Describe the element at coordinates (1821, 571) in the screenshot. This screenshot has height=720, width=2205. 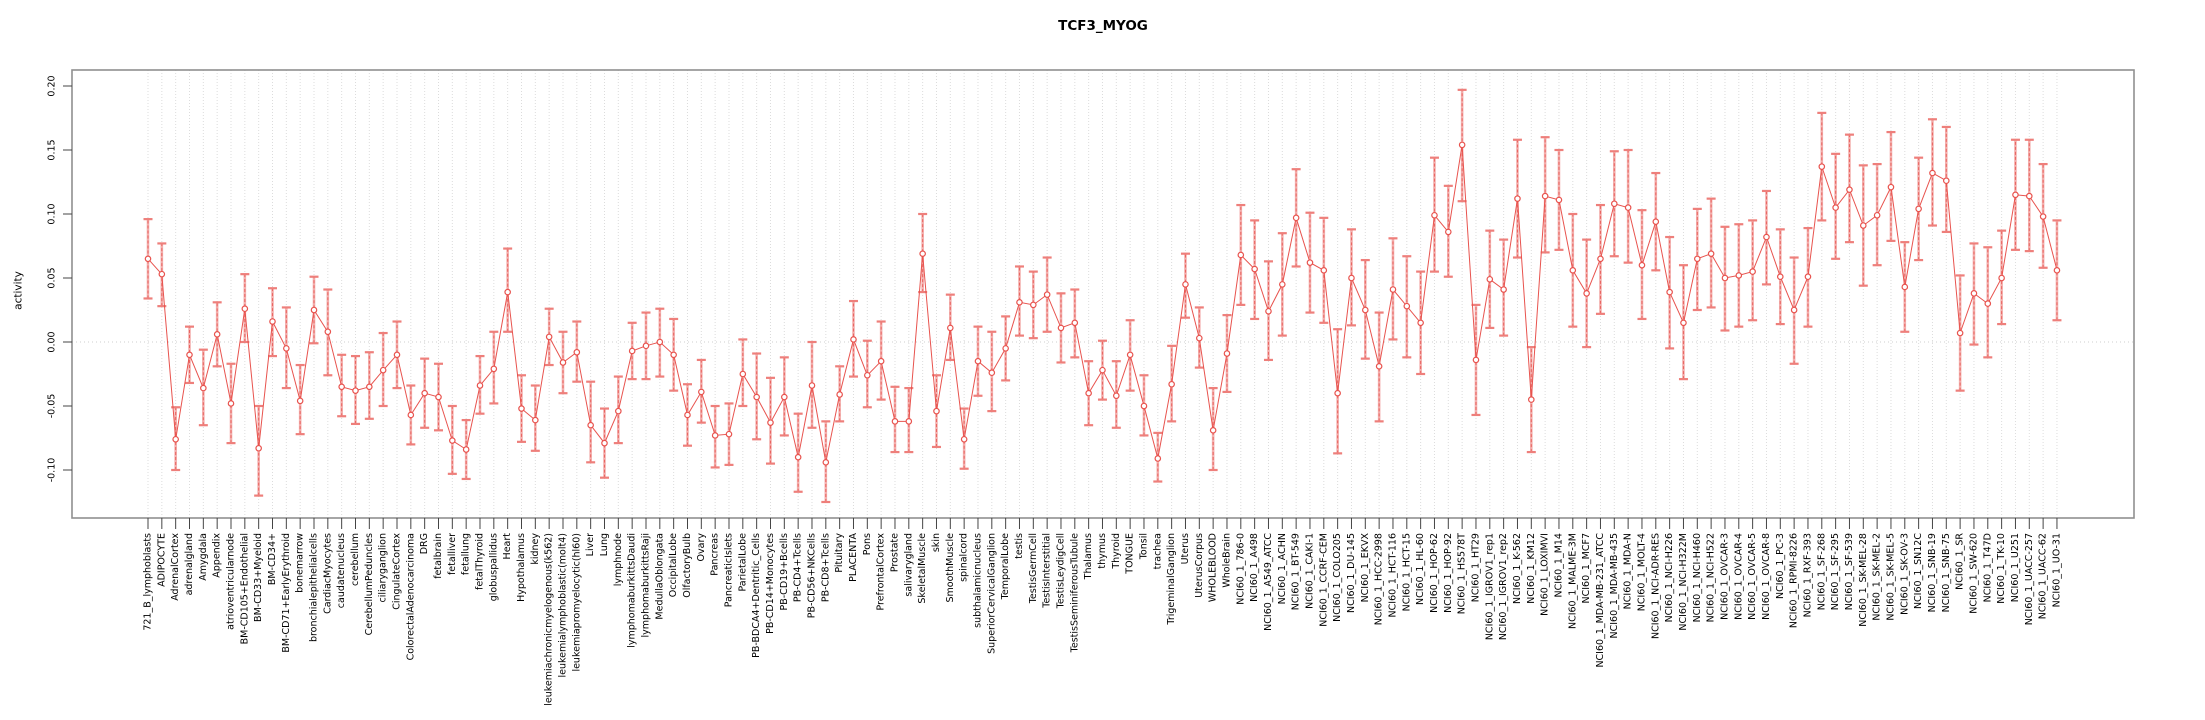
I see `x-tick-label: NCI60_1_SF-268` at that location.